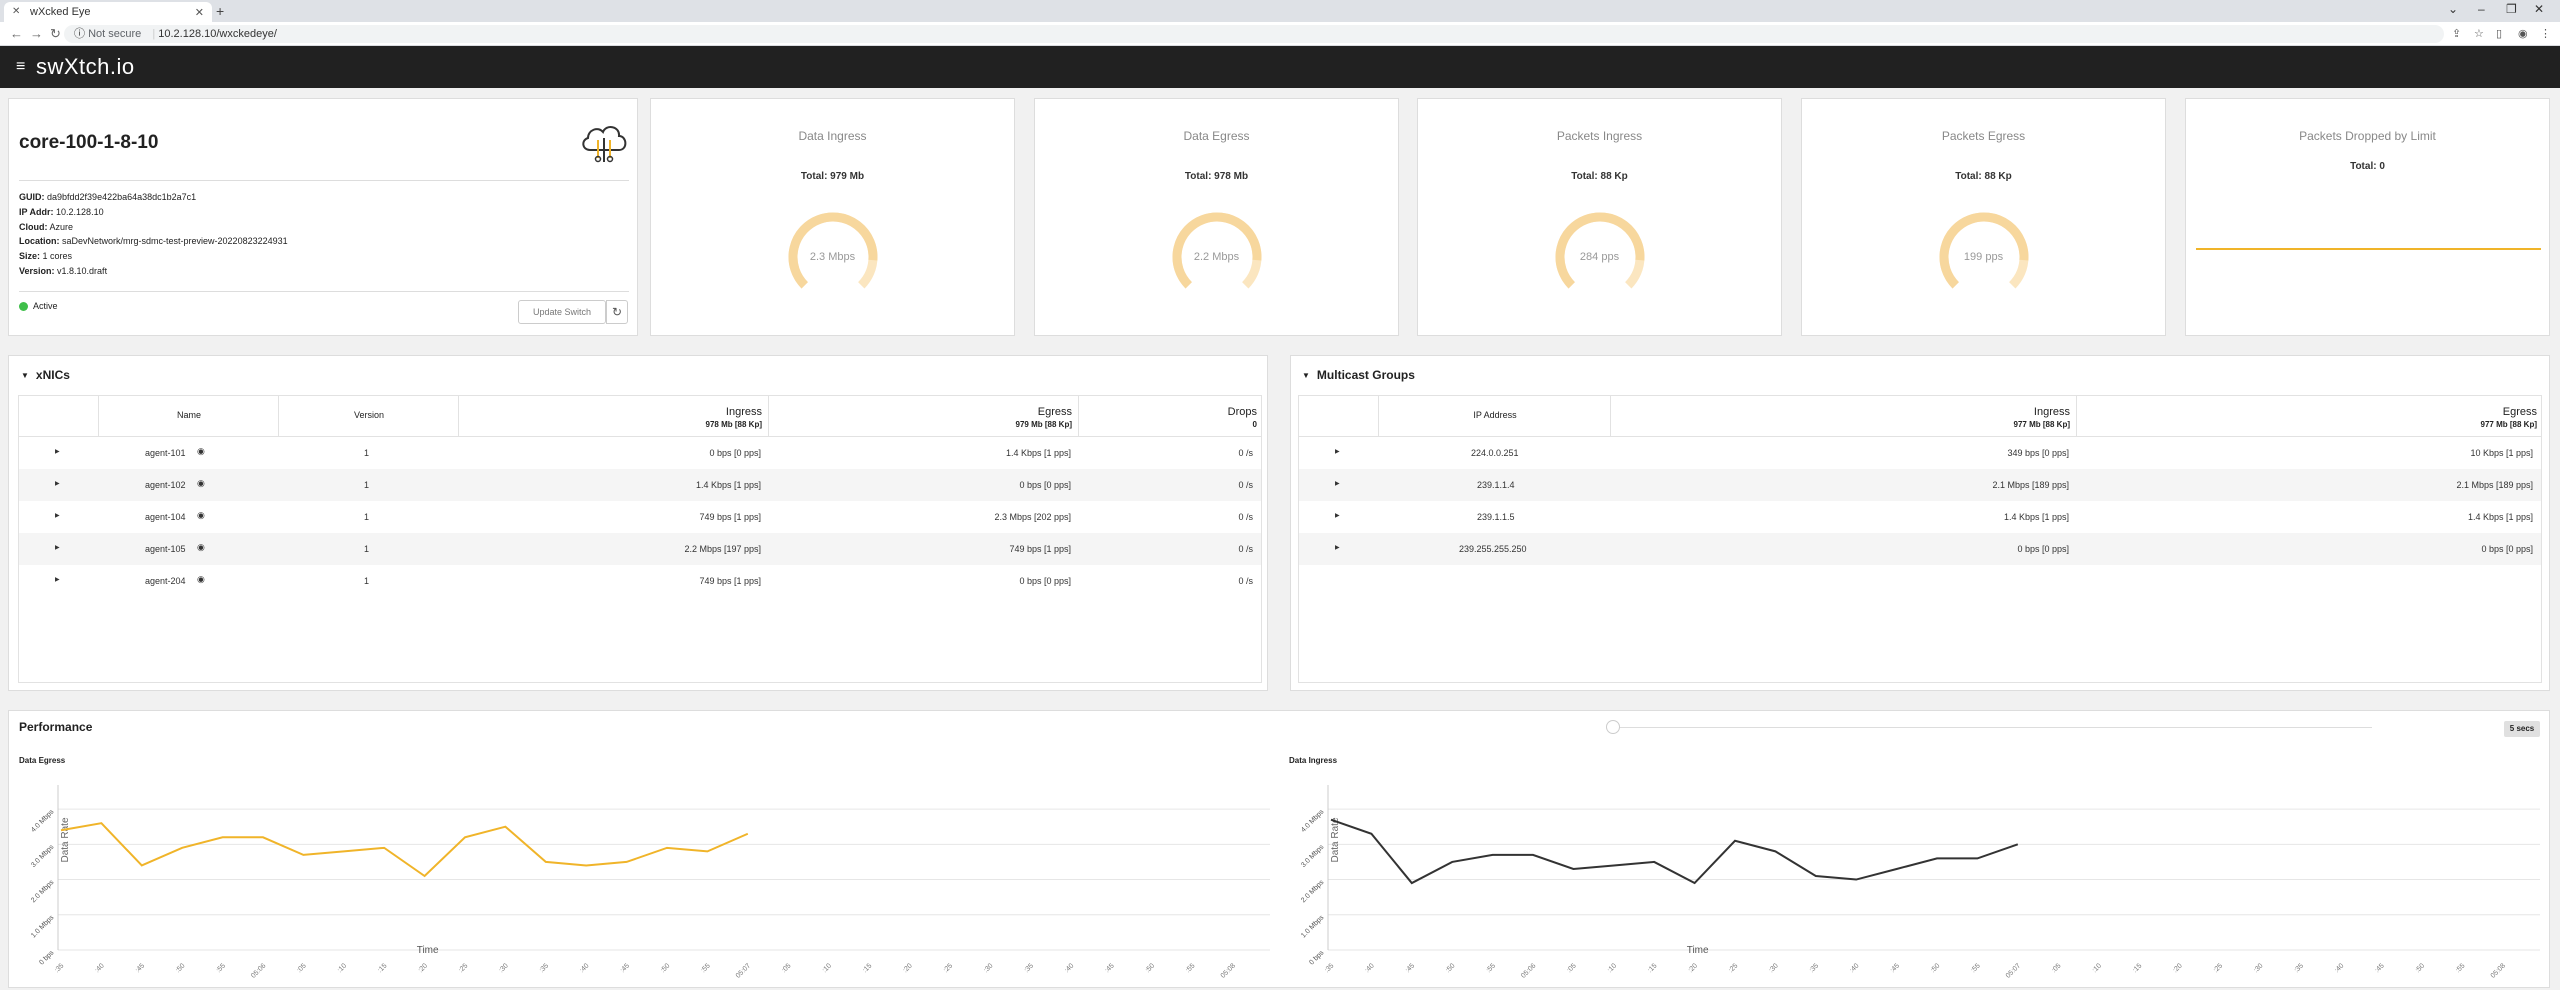 This screenshot has width=2560, height=990. What do you see at coordinates (52, 375) in the screenshot?
I see `xnics-title: xNICs` at bounding box center [52, 375].